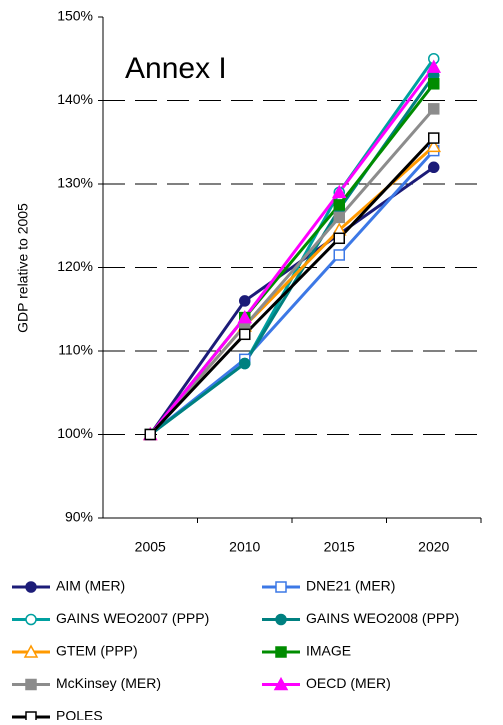 This screenshot has width=503, height=725. I want to click on y-tick-label: 110%, so click(75, 350).